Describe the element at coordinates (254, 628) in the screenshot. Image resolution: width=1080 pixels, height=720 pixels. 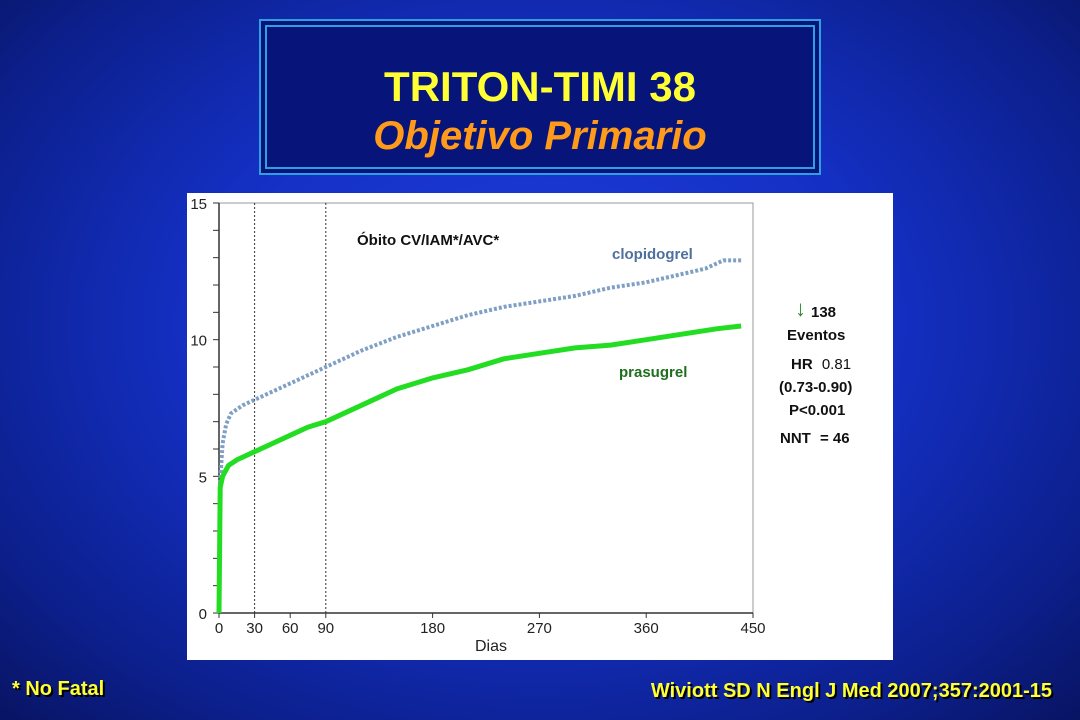
I see `x-tick-label: 30` at that location.